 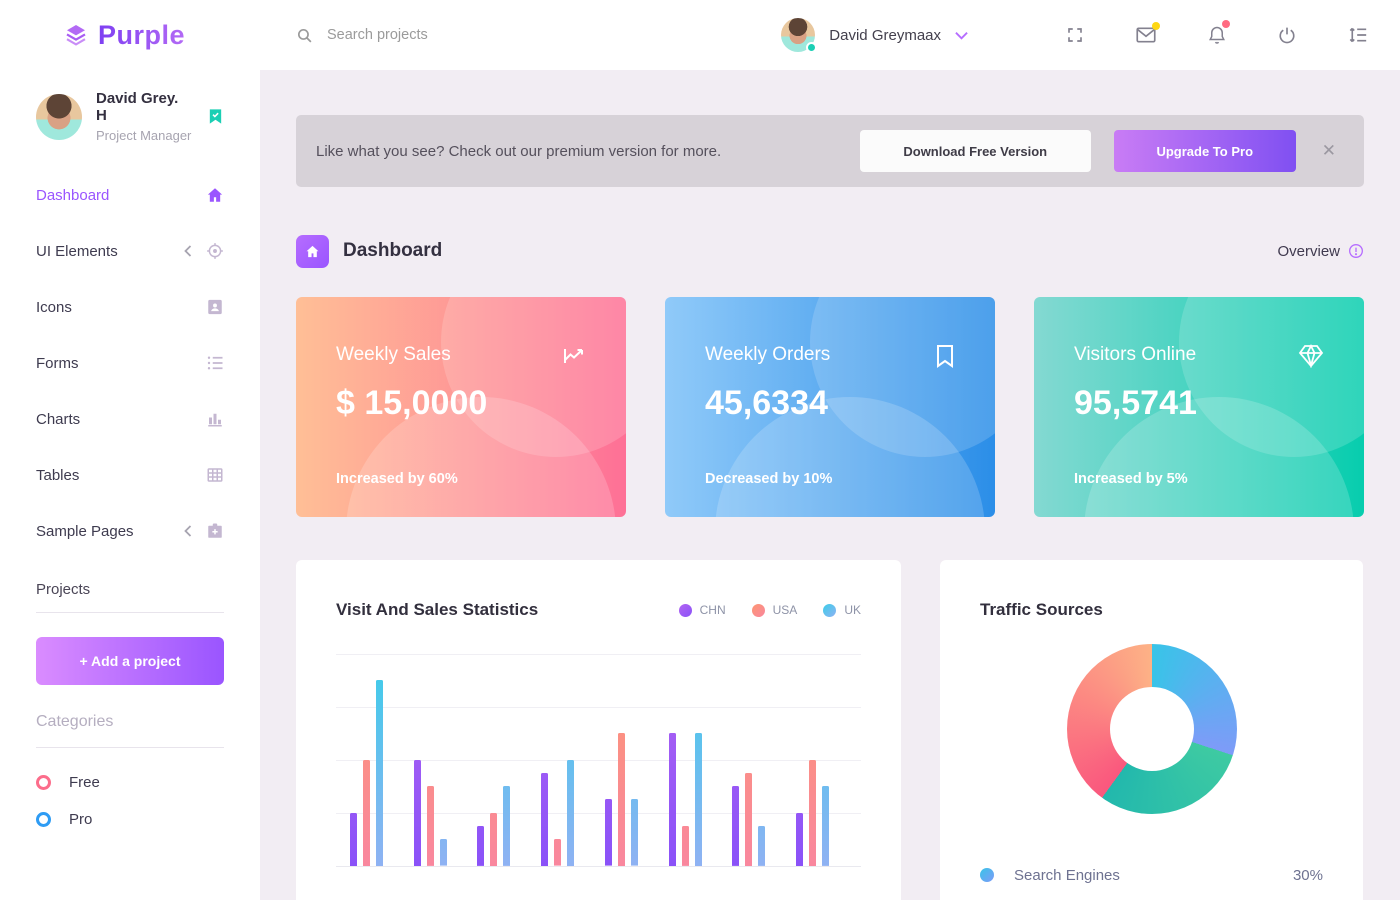 What do you see at coordinates (1135, 403) in the screenshot?
I see `stat-value: 95,5741` at bounding box center [1135, 403].